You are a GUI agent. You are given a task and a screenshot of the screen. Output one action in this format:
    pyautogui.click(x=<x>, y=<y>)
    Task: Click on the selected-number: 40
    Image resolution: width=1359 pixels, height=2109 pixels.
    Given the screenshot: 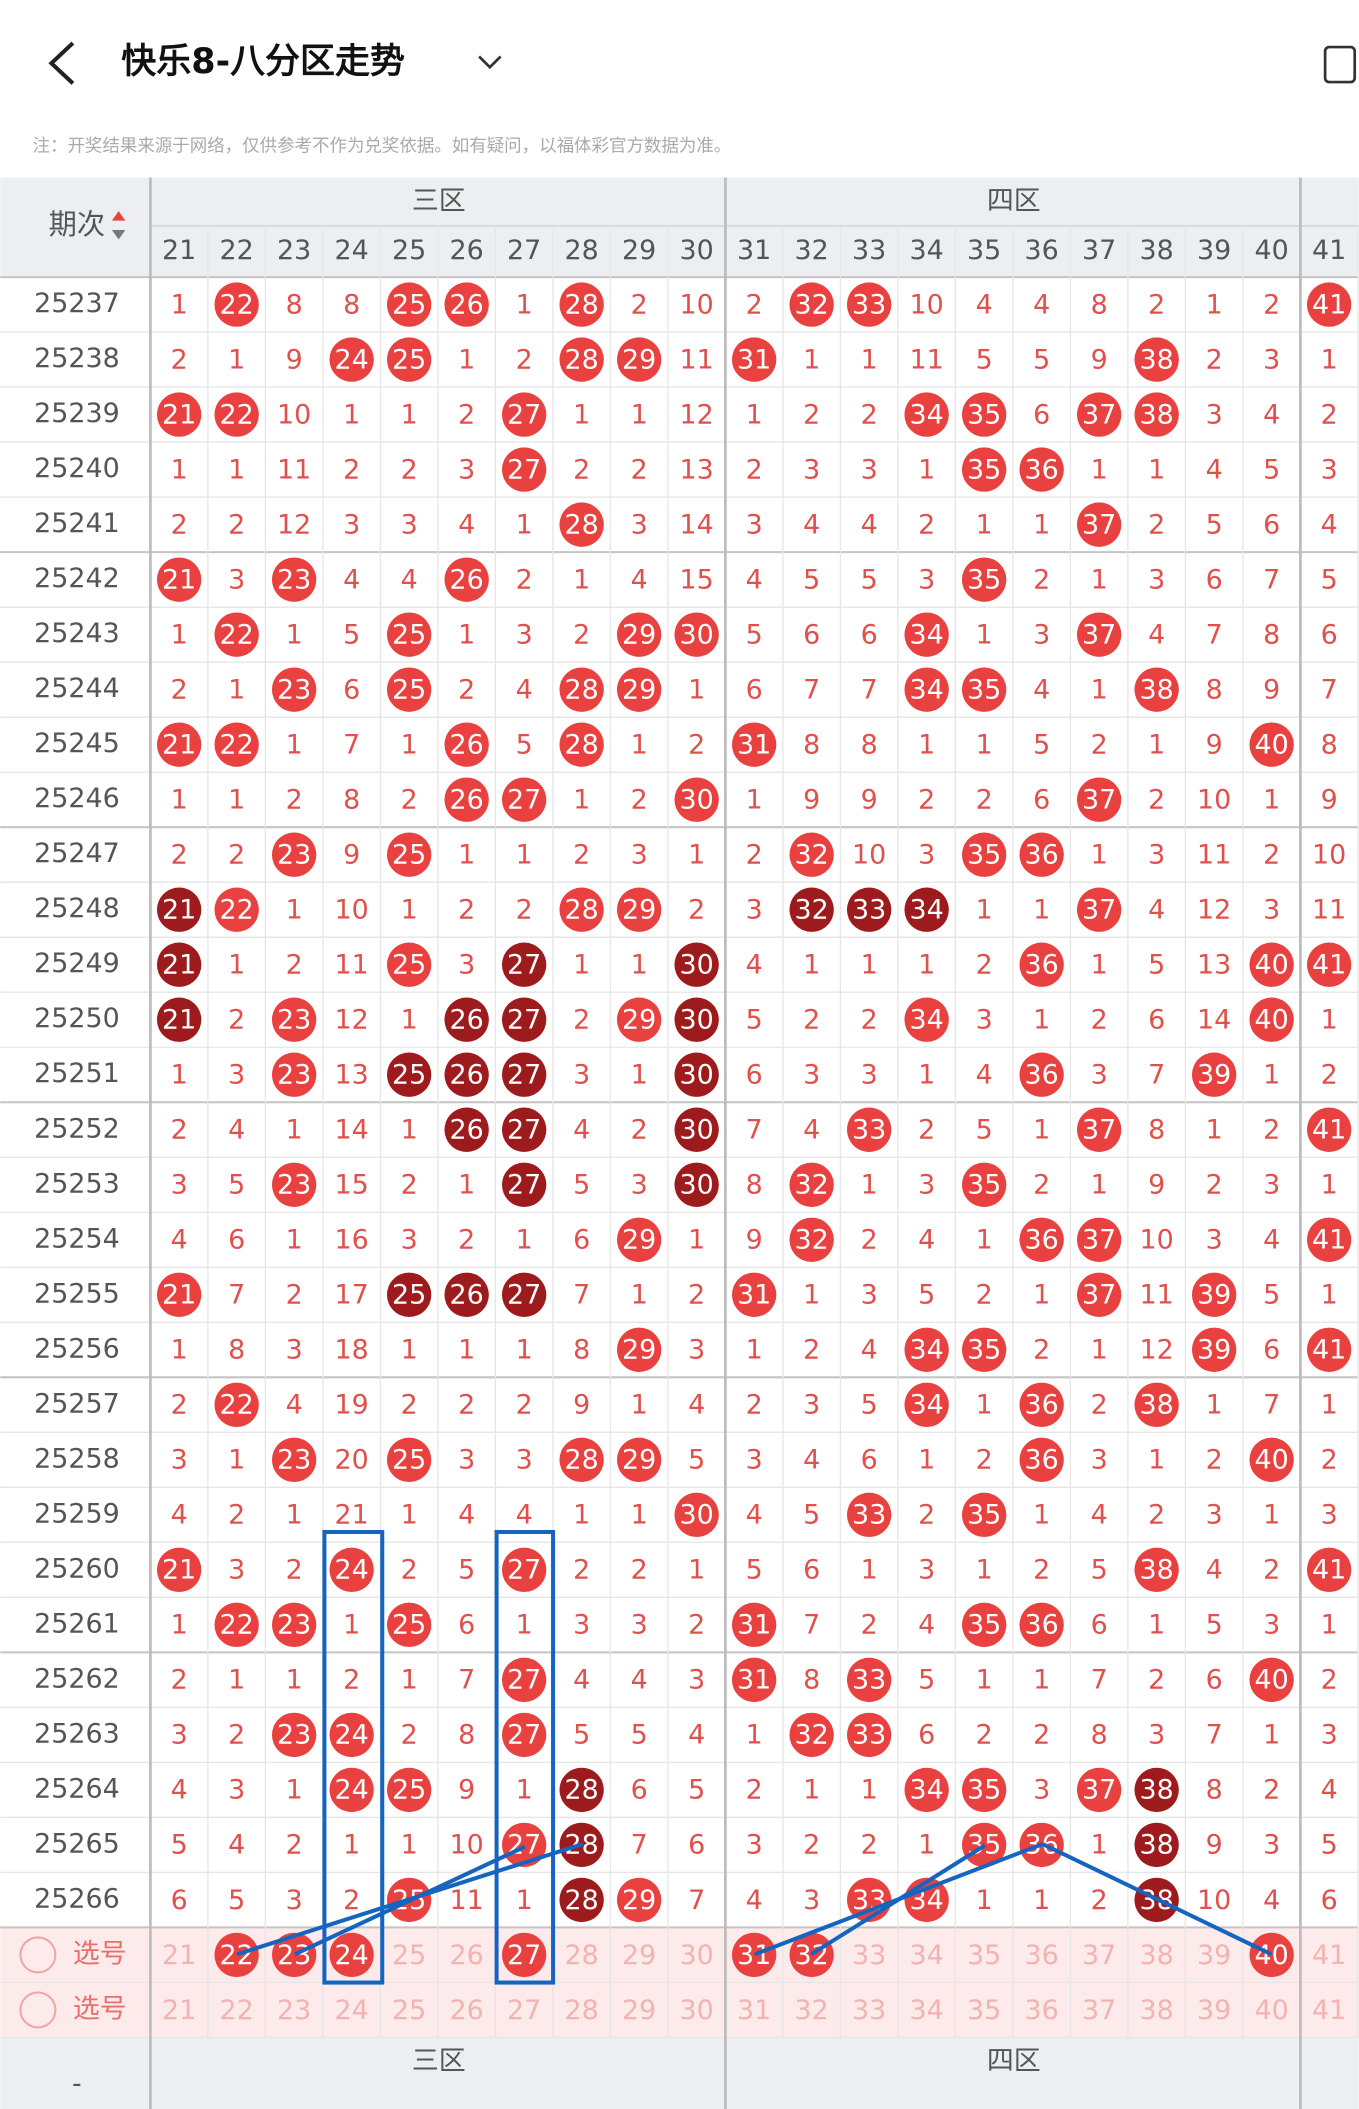 What is the action you would take?
    pyautogui.click(x=1272, y=1955)
    